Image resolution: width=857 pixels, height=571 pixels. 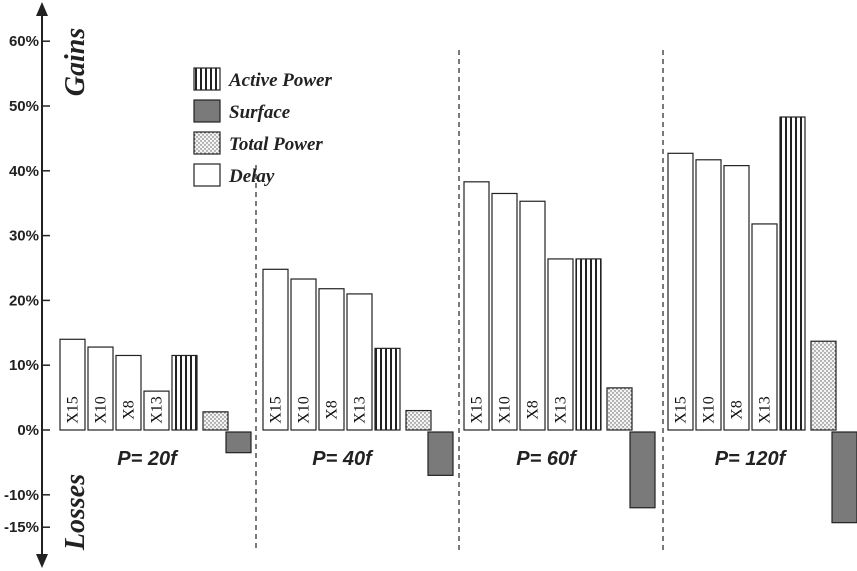 I want to click on group-labels: P= 20f P= 40f P= 60f P= 120f, so click(x=452, y=459).